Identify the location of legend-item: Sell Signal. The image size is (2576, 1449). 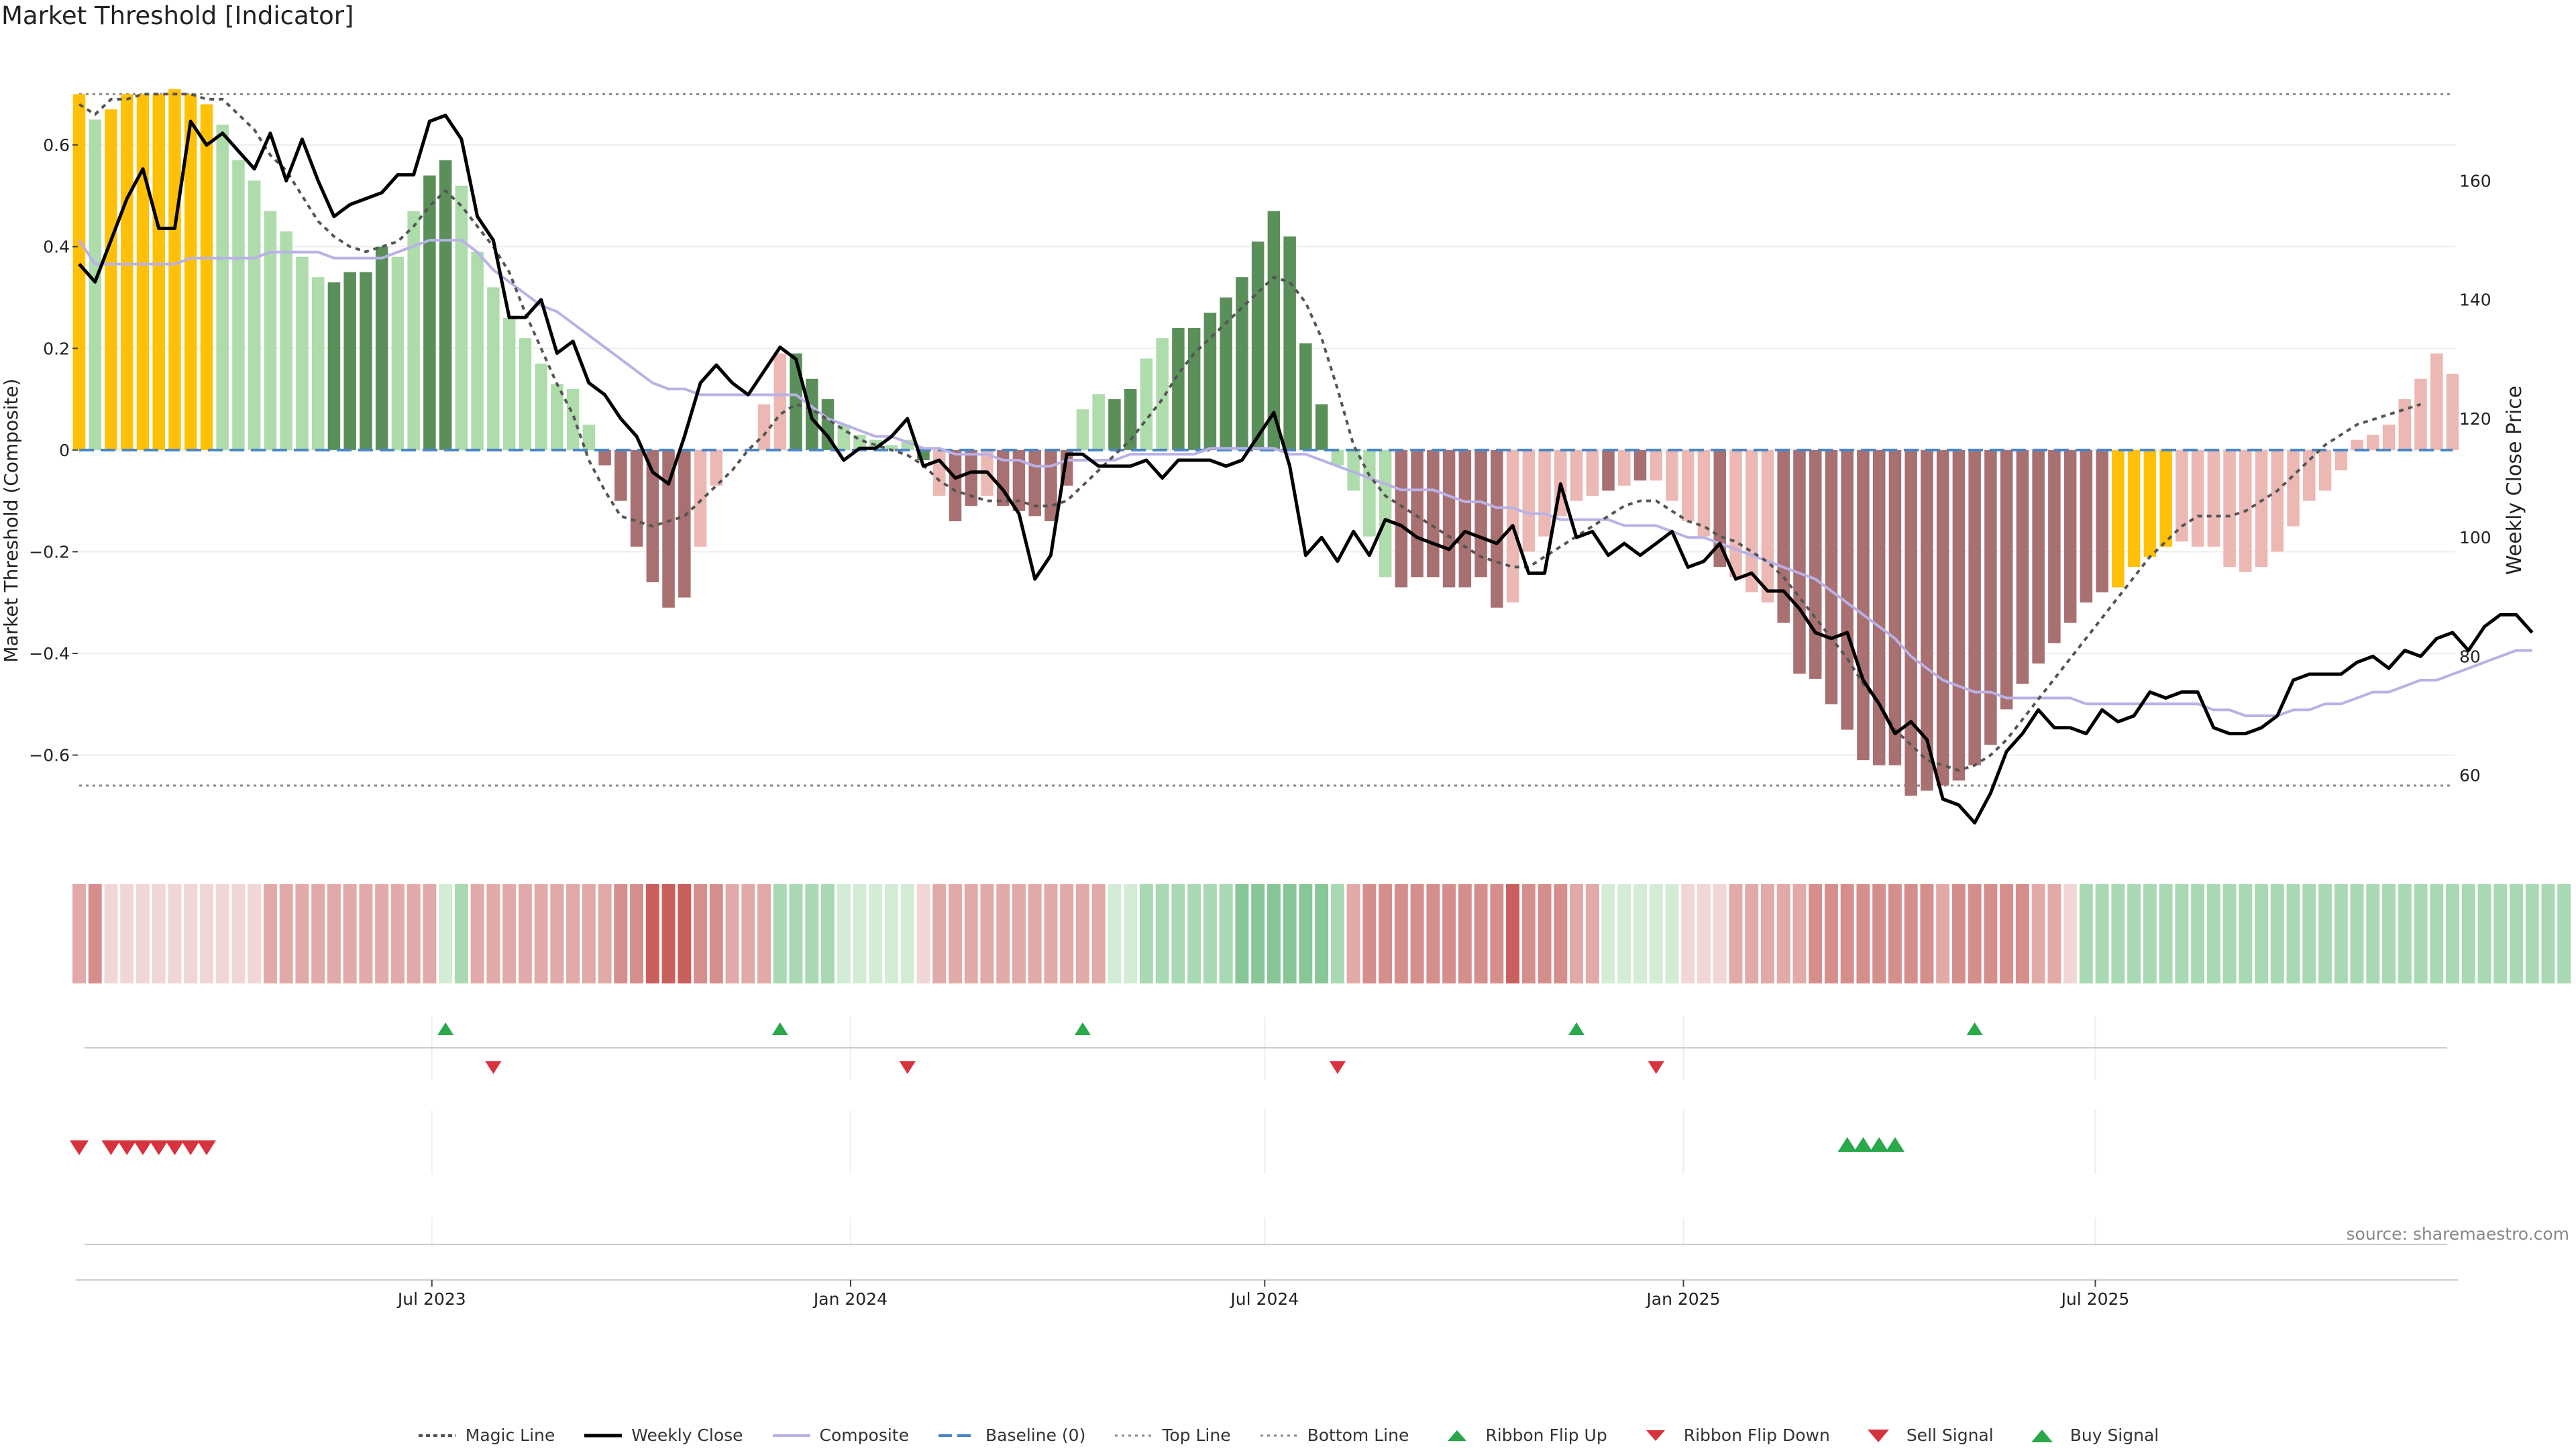
(1926, 1435).